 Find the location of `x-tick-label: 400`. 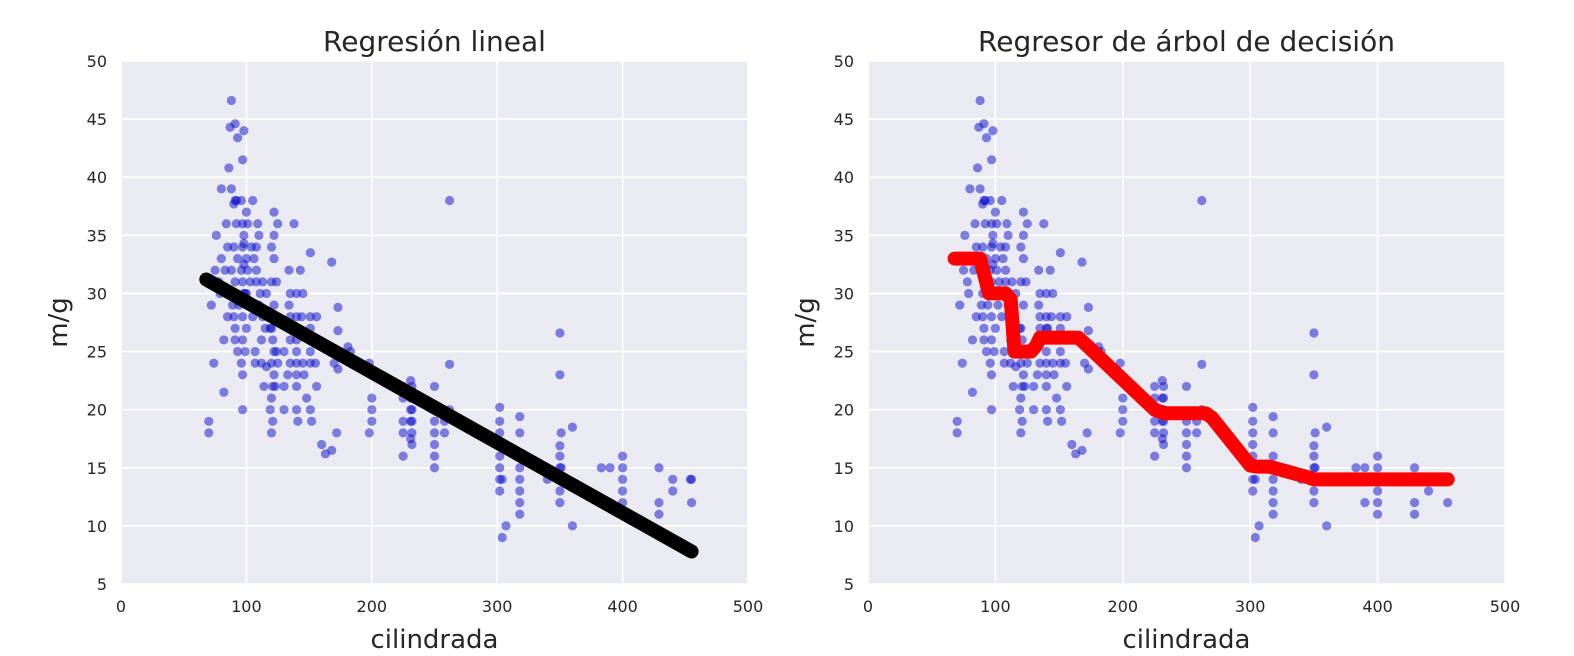

x-tick-label: 400 is located at coordinates (622, 606).